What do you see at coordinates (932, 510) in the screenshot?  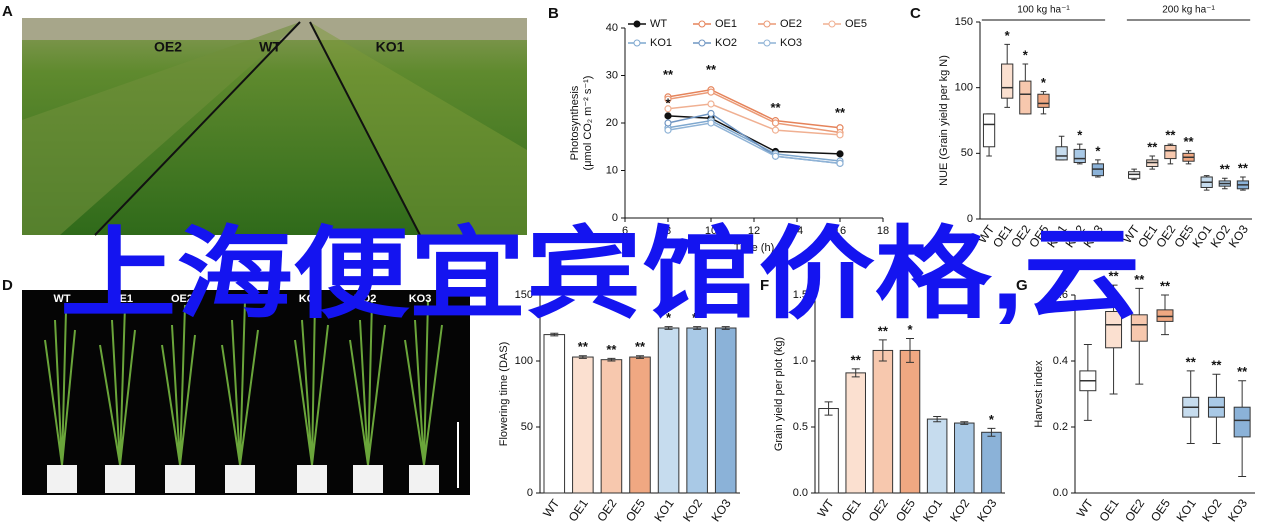 I see `x-tick-label: KO1` at bounding box center [932, 510].